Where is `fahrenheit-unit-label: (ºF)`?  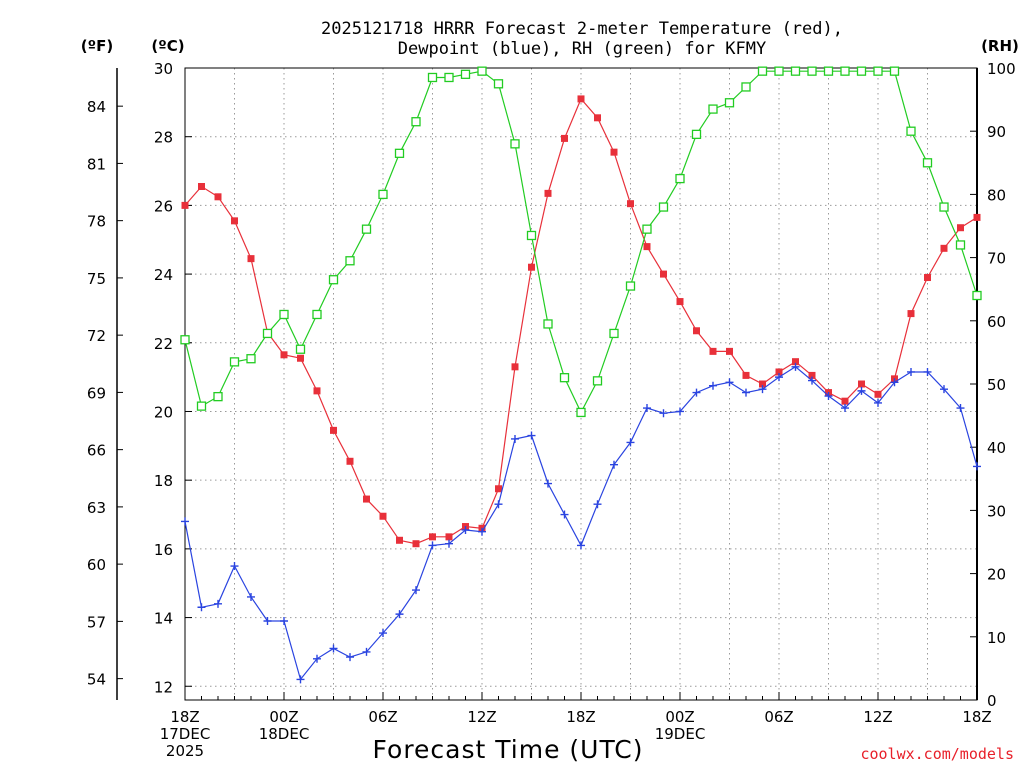
fahrenheit-unit-label: (ºF) is located at coordinates (97, 46).